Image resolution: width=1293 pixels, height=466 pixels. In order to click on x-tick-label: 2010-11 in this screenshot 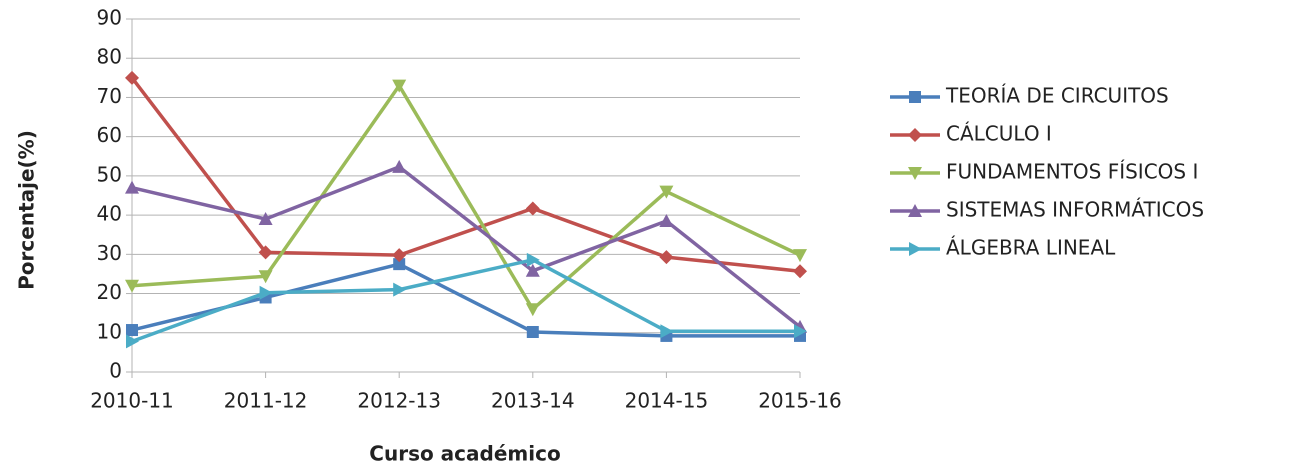, I will do `click(132, 401)`.